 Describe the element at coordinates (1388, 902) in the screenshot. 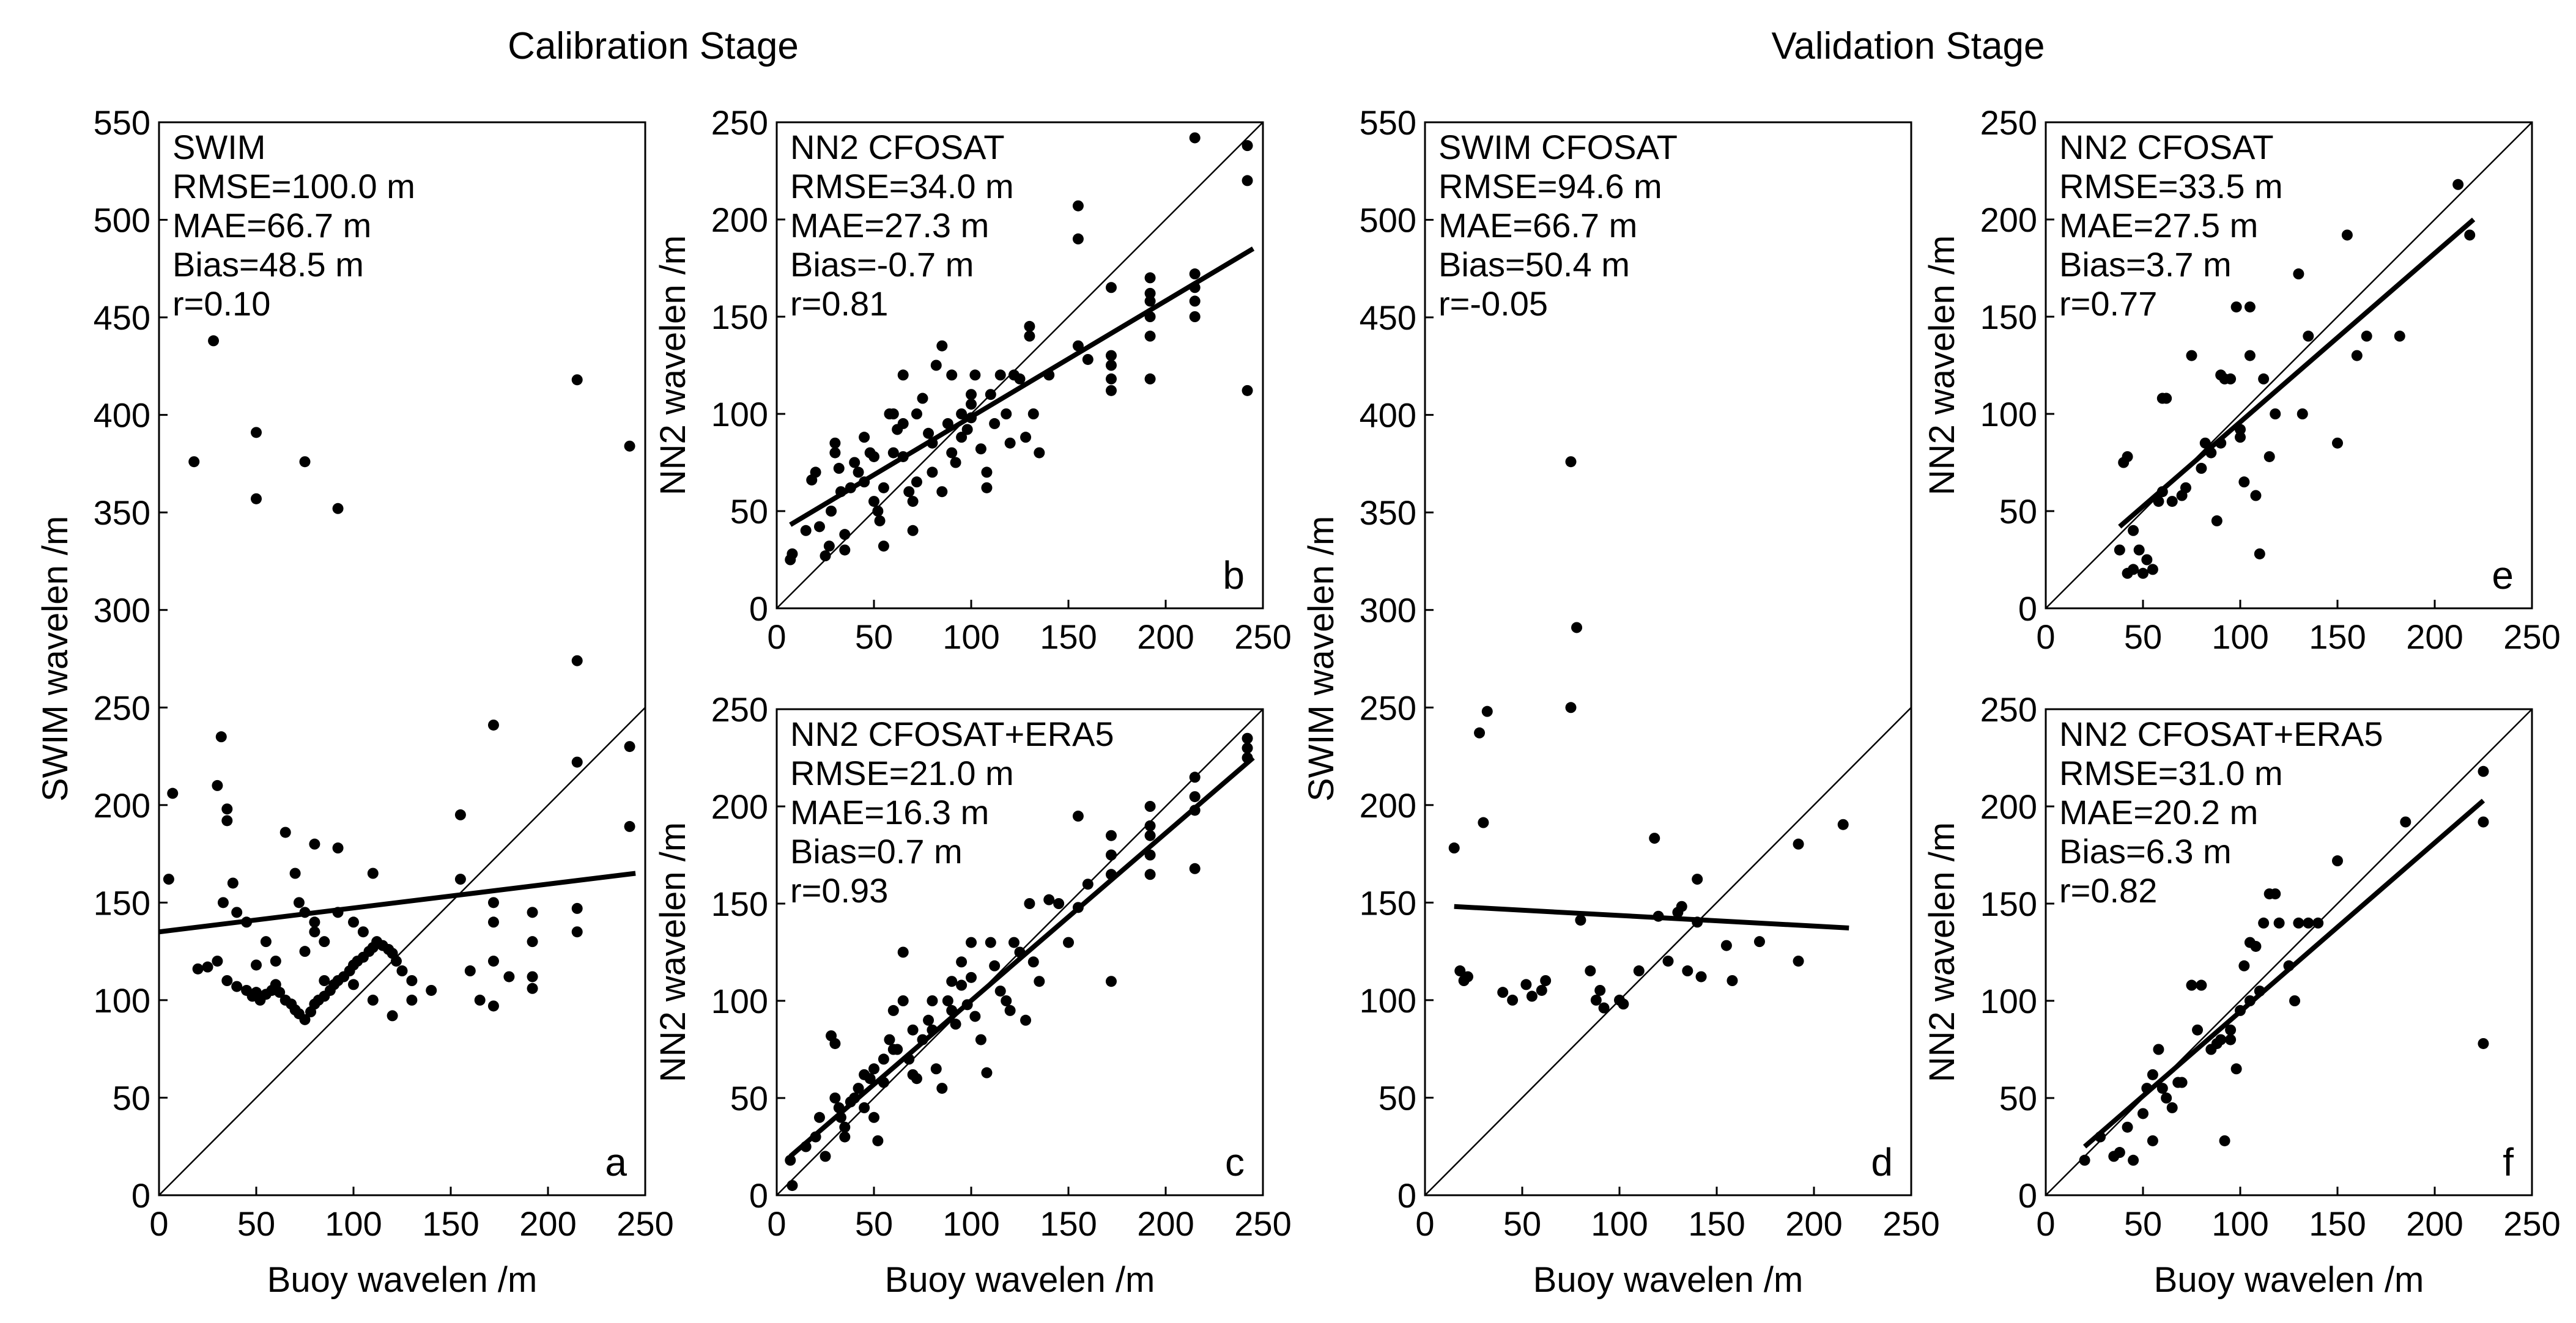

I see `y-tick-label-d-150: 150` at that location.